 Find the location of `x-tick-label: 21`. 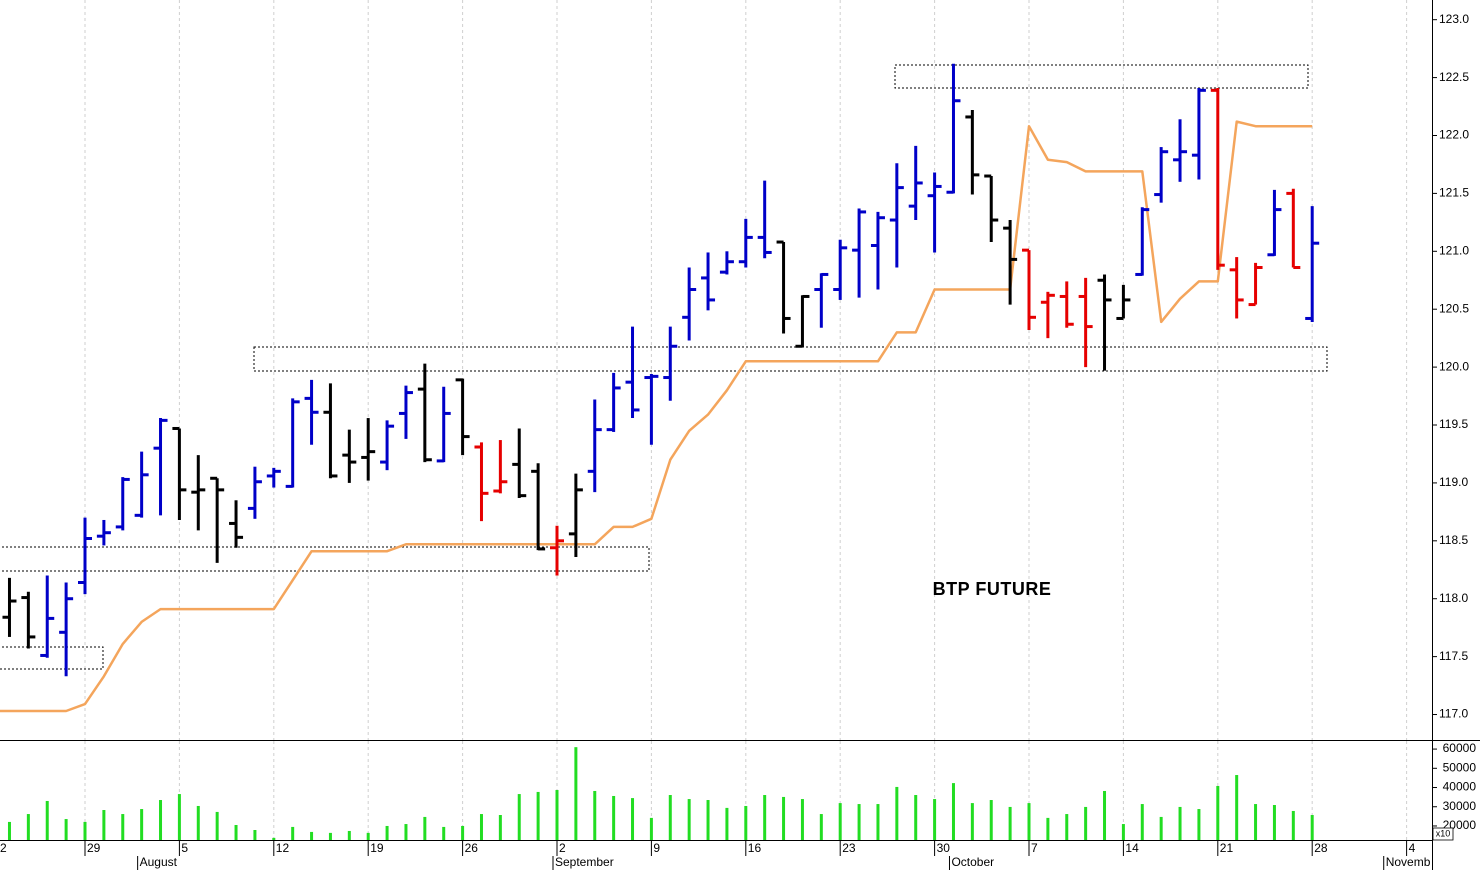

x-tick-label: 21 is located at coordinates (1227, 848).